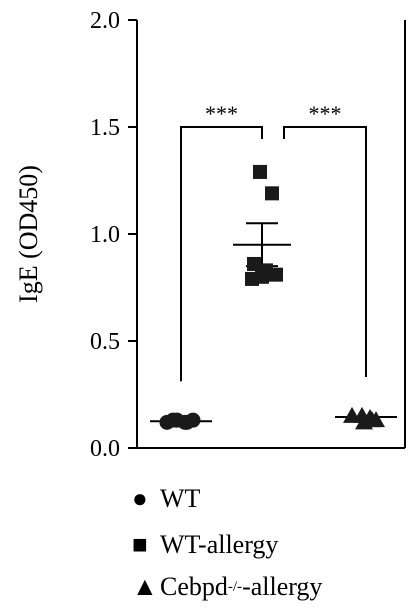 This screenshot has width=410, height=608. What do you see at coordinates (105, 128) in the screenshot?
I see `y-tick-label: 1.5` at bounding box center [105, 128].